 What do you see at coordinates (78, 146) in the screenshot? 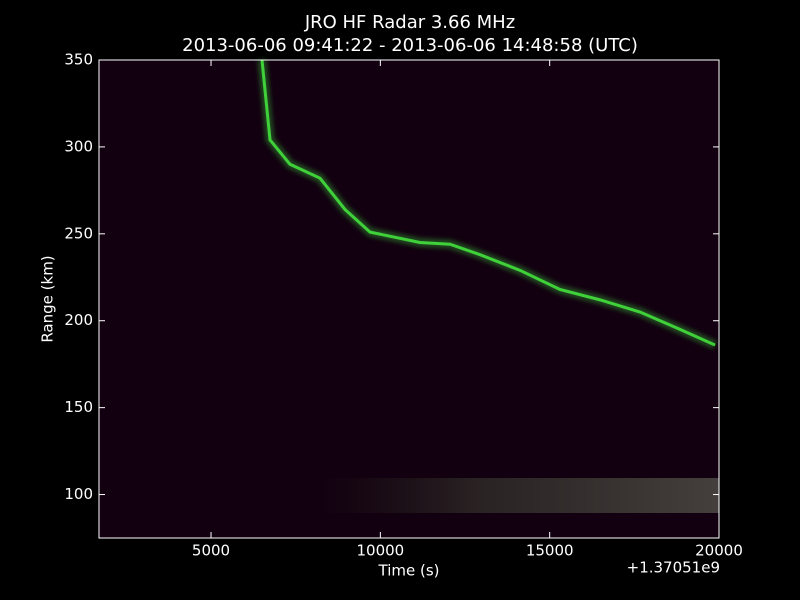
I see `y-tick-label: 300` at bounding box center [78, 146].